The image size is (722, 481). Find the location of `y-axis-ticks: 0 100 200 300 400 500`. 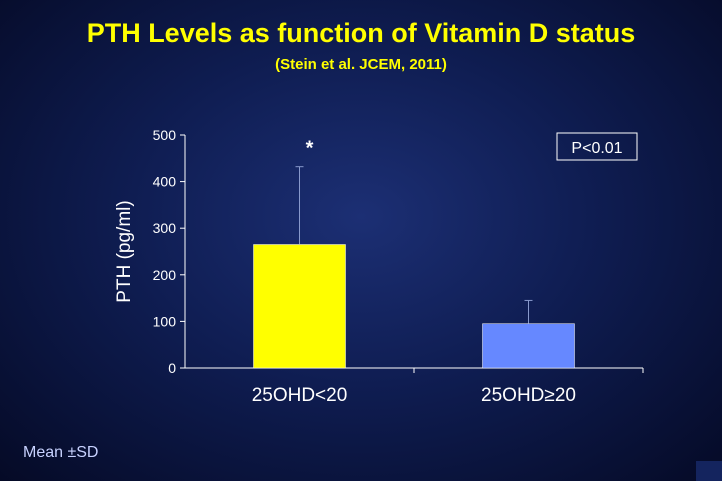

y-axis-ticks: 0 100 200 300 400 500 is located at coordinates (169, 251).